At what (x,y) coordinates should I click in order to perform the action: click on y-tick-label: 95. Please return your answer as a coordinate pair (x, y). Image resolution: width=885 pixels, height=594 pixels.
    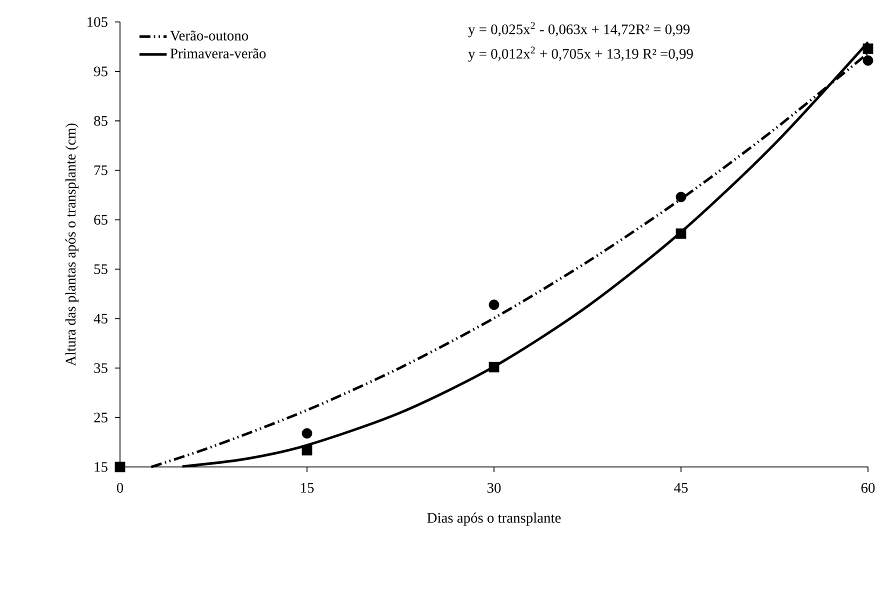
    Looking at the image, I should click on (101, 71).